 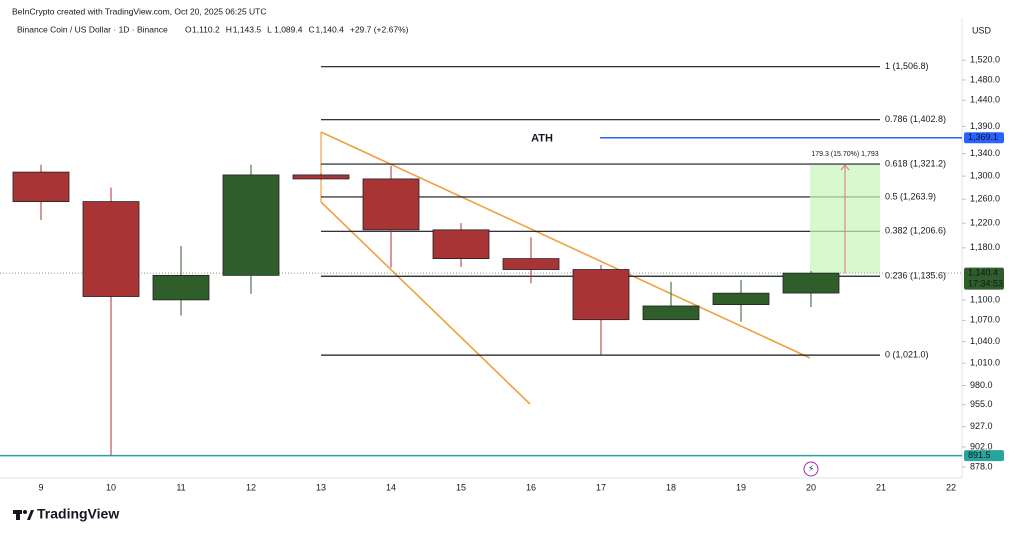 What do you see at coordinates (741, 487) in the screenshot?
I see `x-tick-label: 19` at bounding box center [741, 487].